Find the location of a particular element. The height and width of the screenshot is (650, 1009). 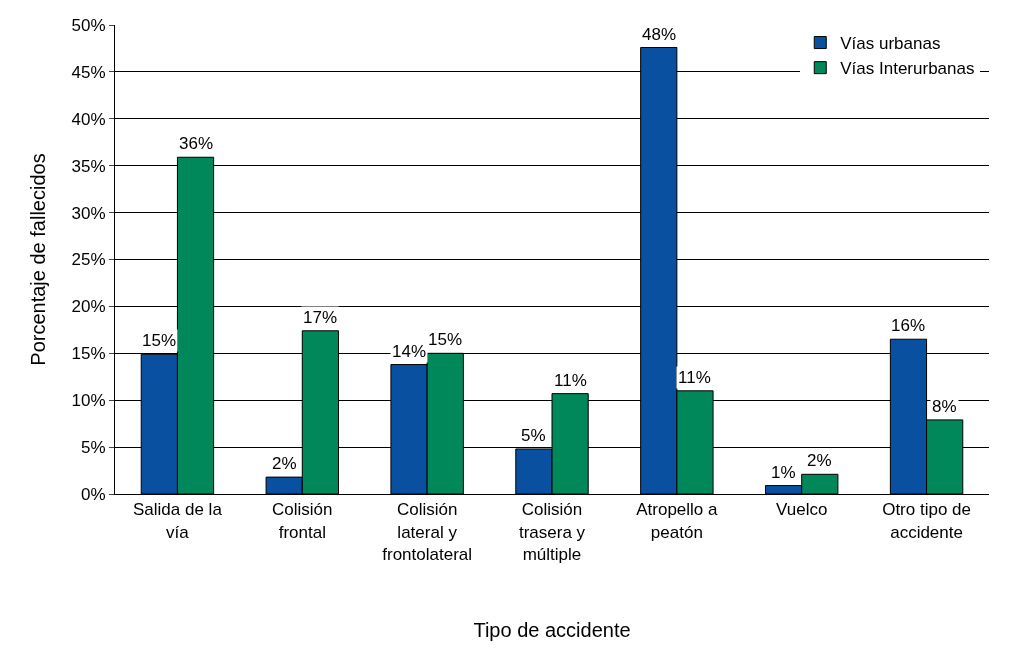

y-tick-label: 25% is located at coordinates (88, 260).